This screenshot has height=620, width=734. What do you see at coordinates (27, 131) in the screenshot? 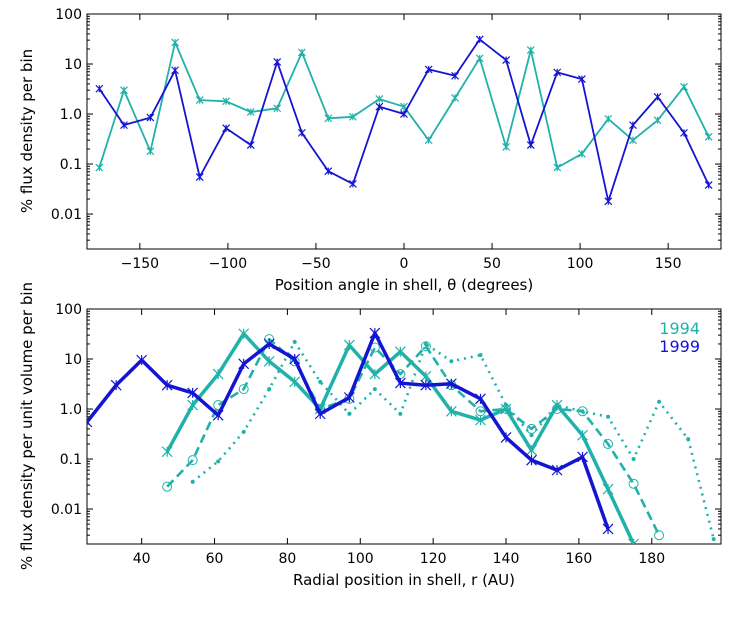
I see `panel-top-ylabel: % flux density per bin` at bounding box center [27, 131].